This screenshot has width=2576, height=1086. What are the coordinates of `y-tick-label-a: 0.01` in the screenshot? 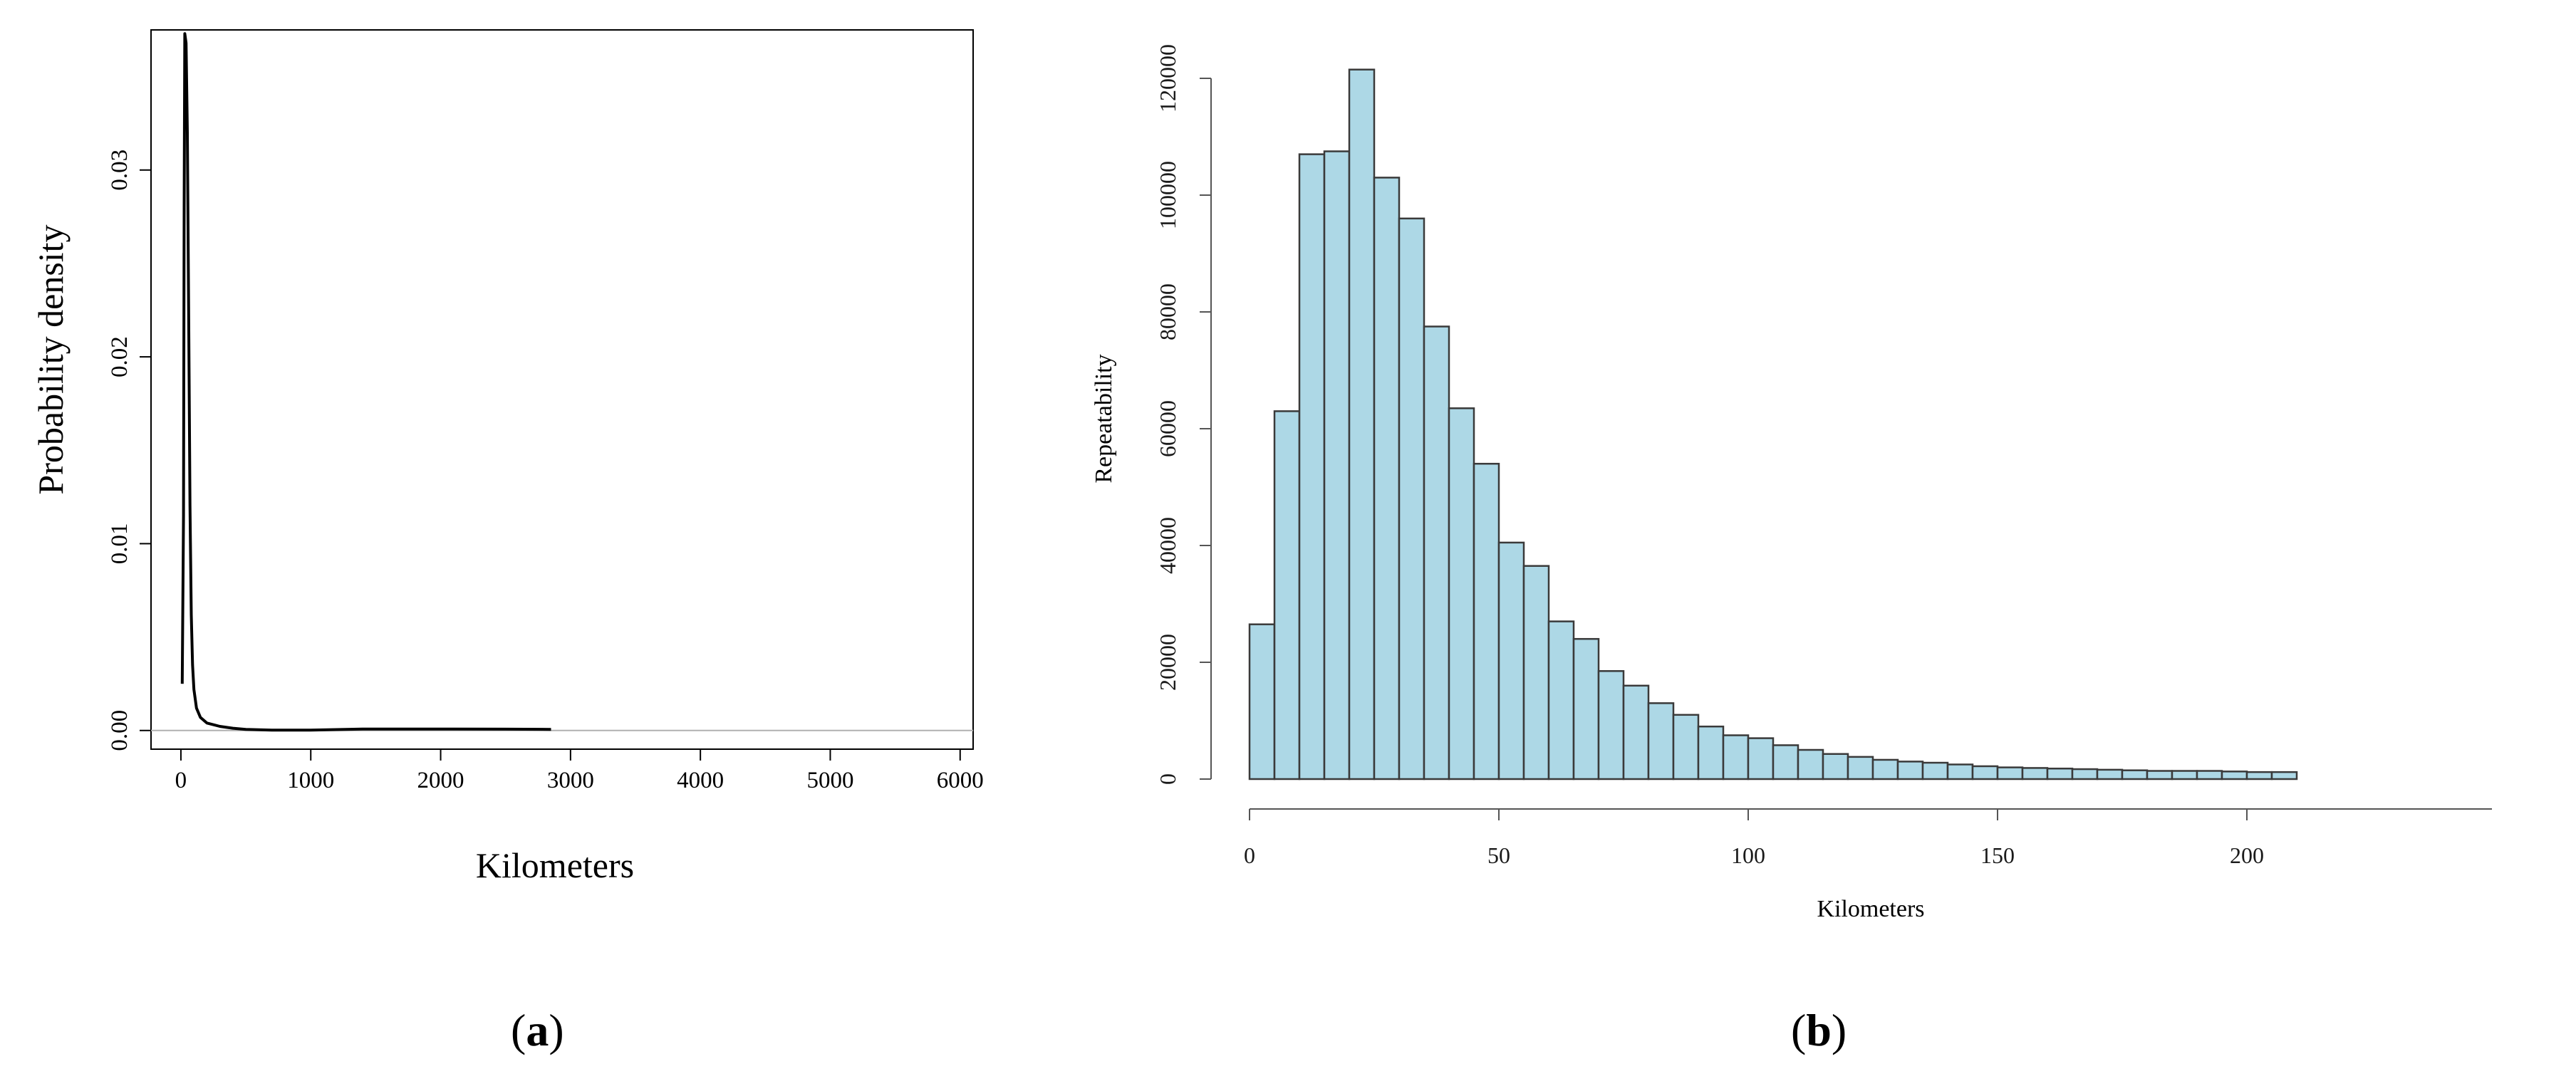 It's located at (120, 544).